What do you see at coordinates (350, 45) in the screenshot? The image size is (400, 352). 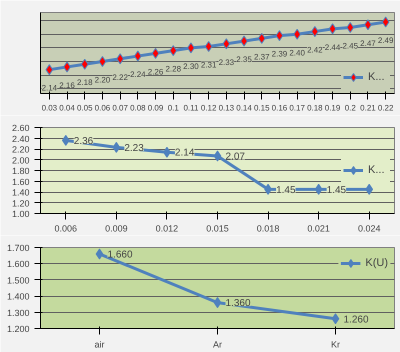 I see `data-label: 2.45` at bounding box center [350, 45].